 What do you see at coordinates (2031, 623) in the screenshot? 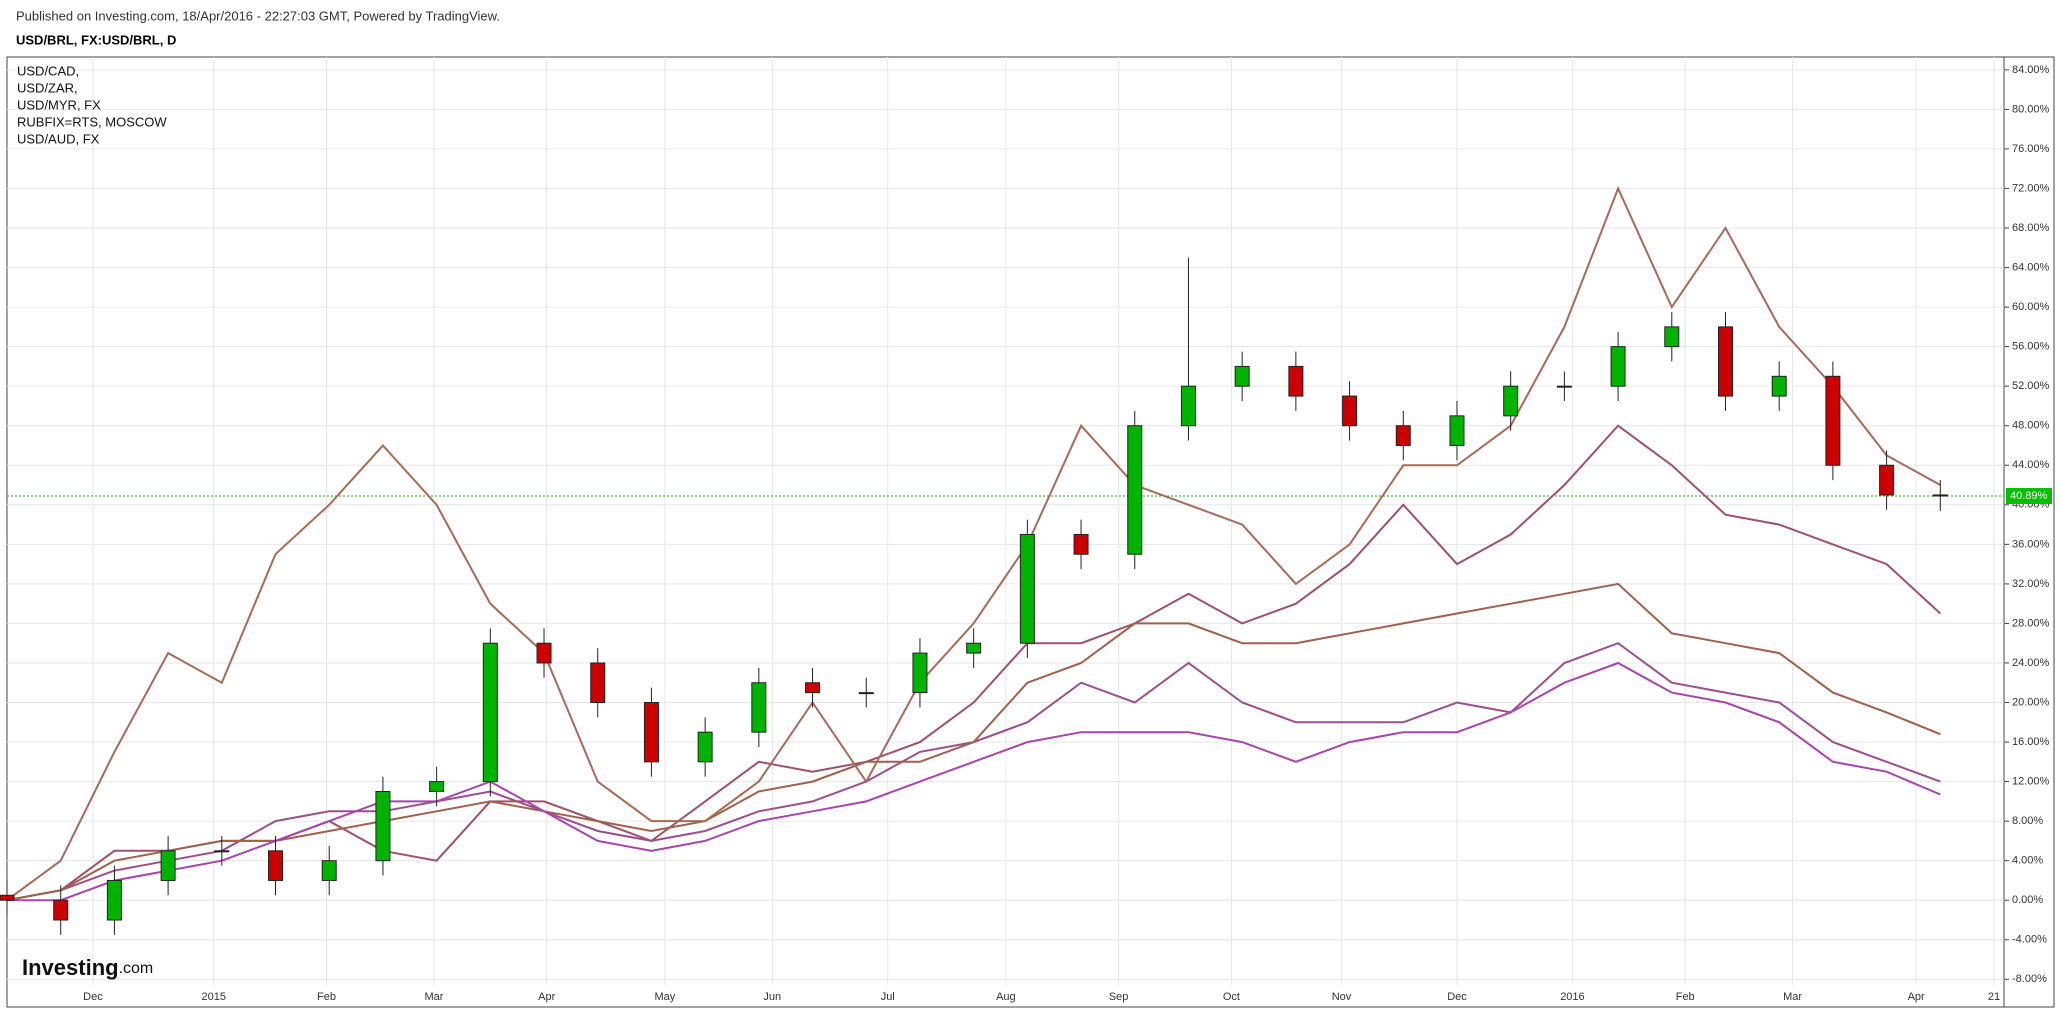
I see `y-tick-label: 28.00%` at bounding box center [2031, 623].